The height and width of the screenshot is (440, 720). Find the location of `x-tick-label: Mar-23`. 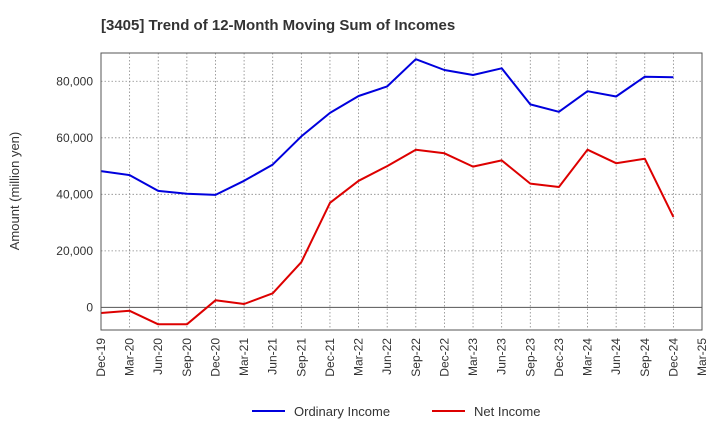

x-tick-label: Mar-23 is located at coordinates (473, 357).